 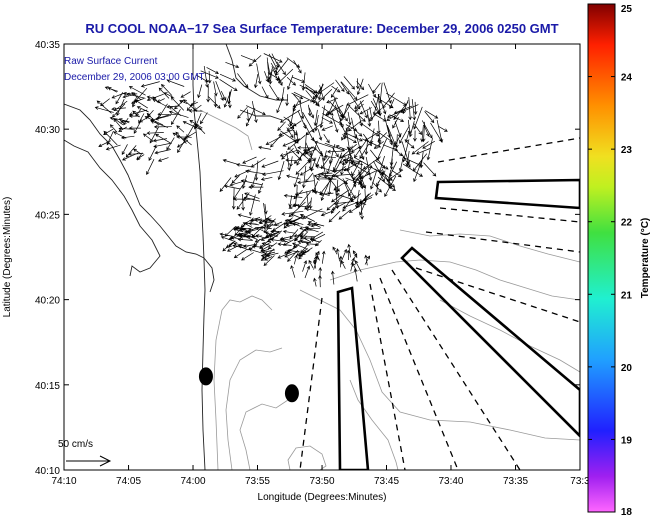 I want to click on colorbar-tick-label: 22, so click(x=627, y=223).